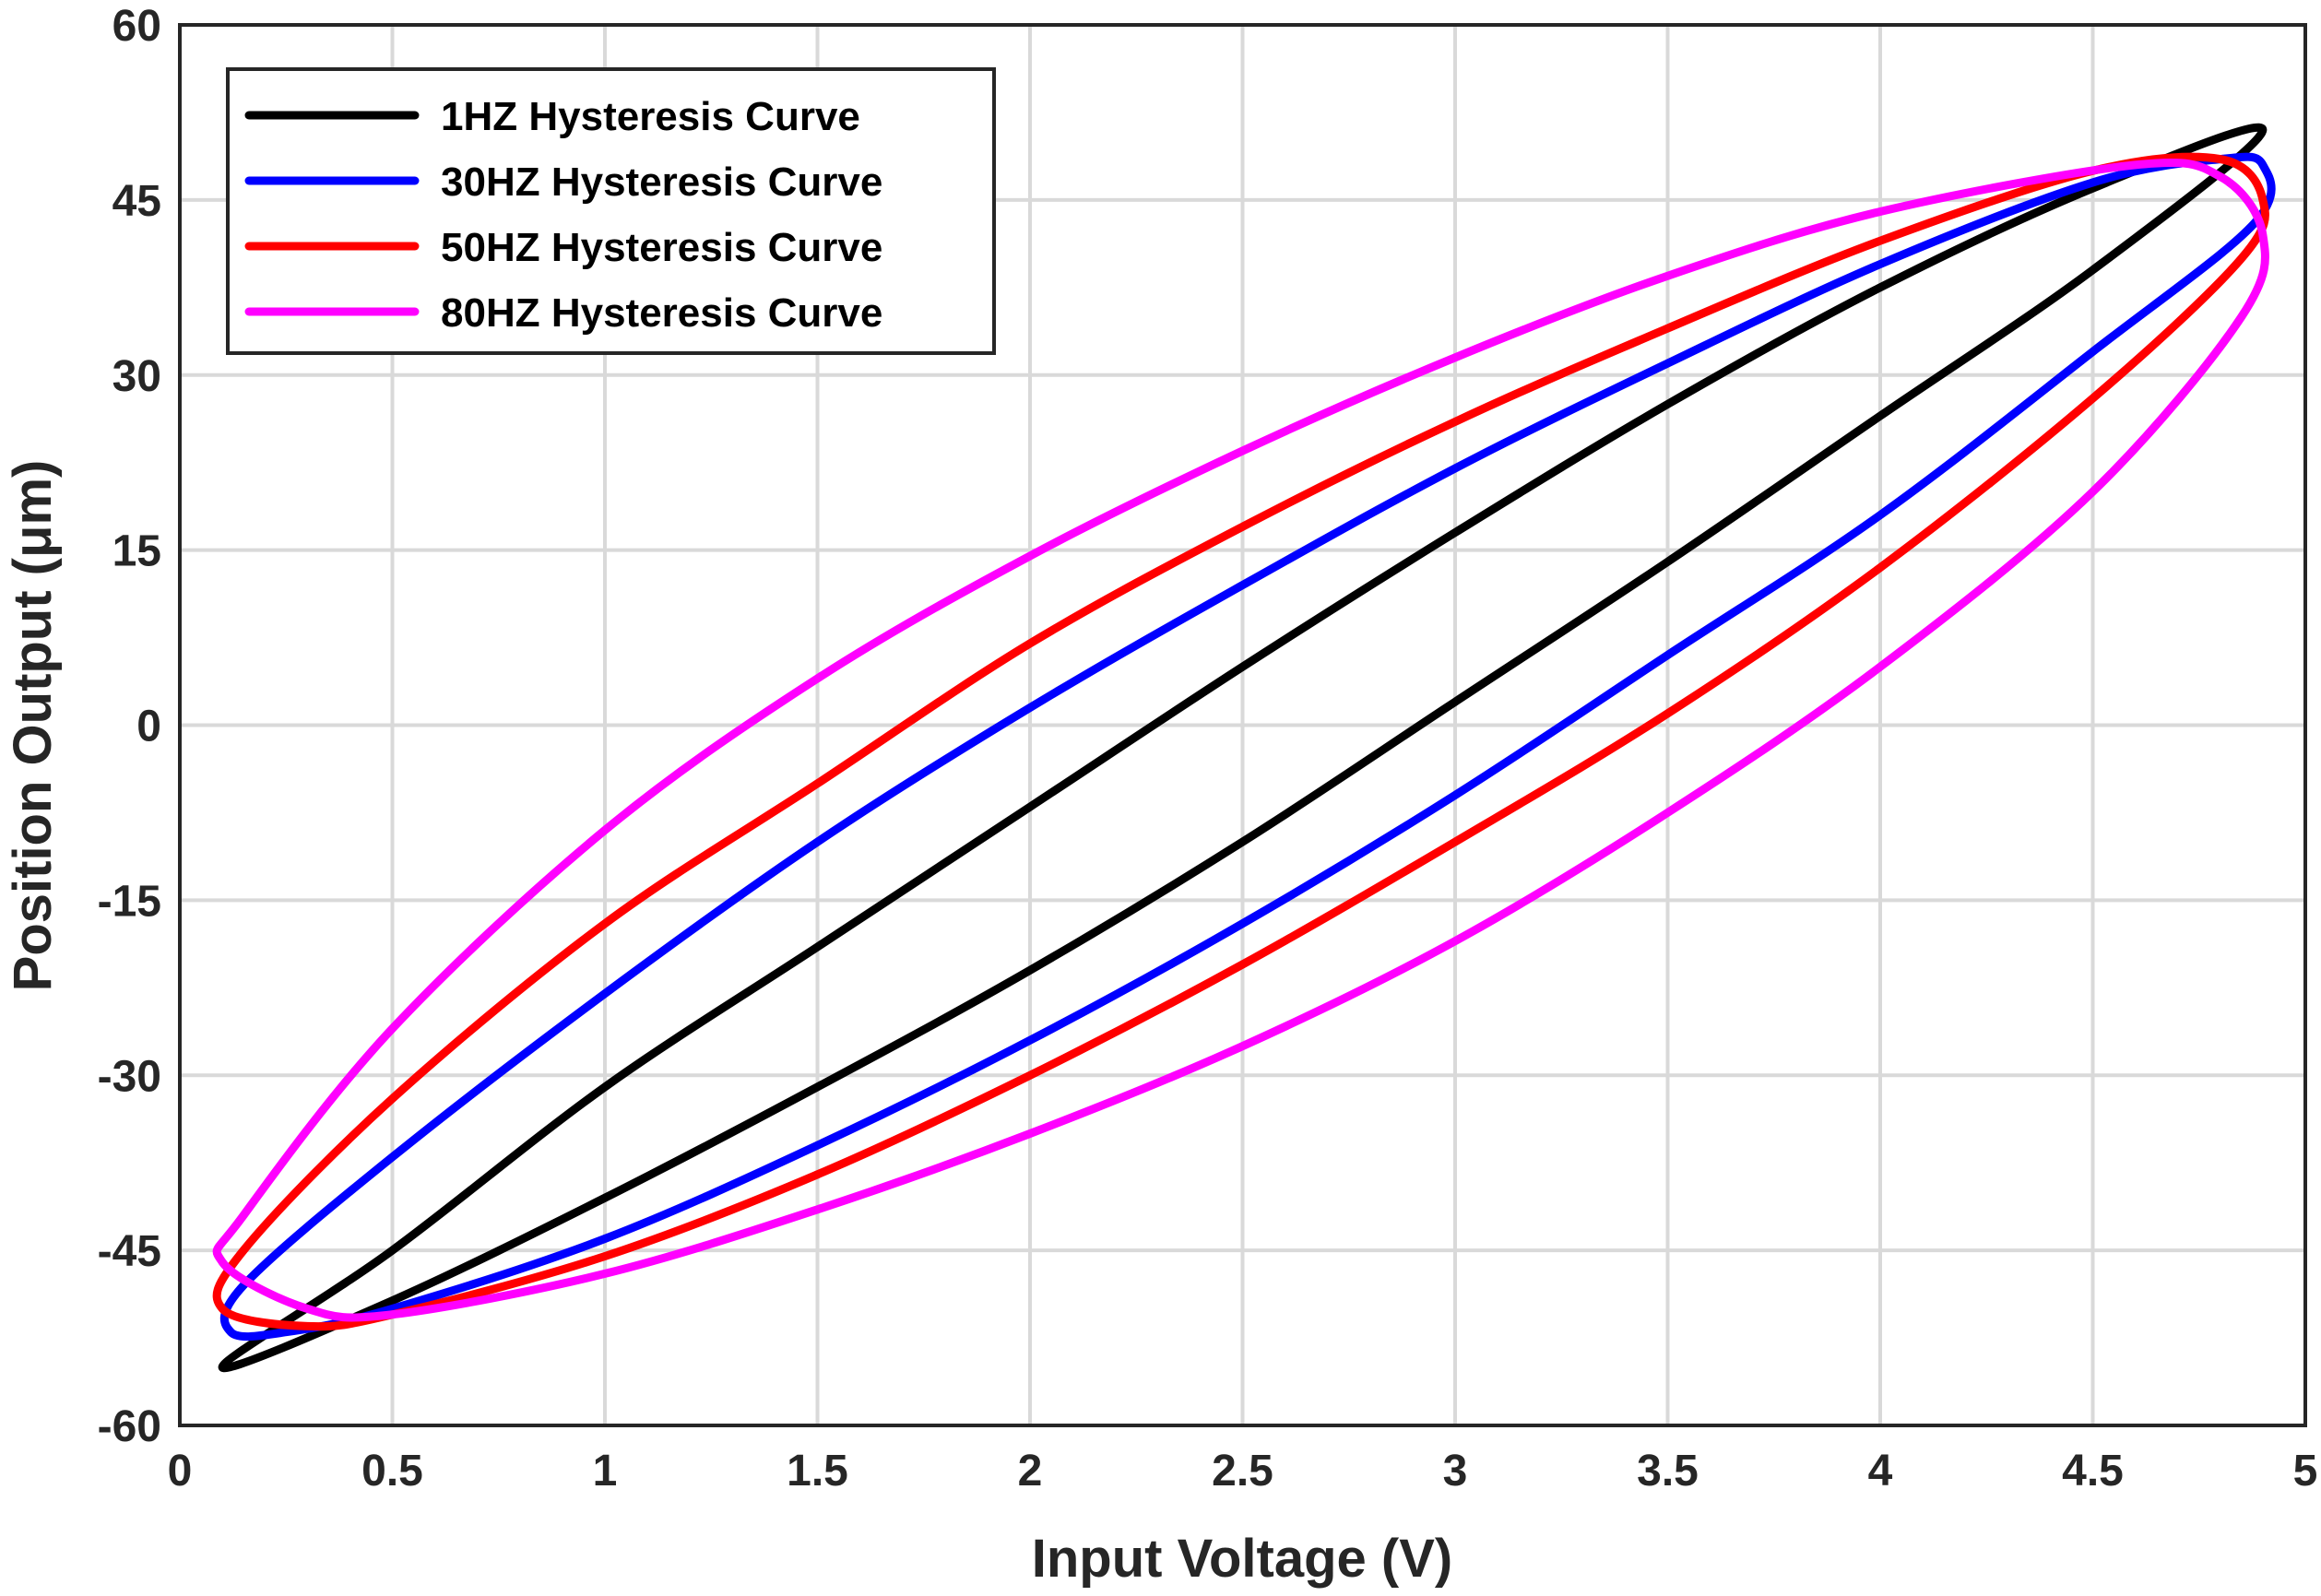 The height and width of the screenshot is (1596, 2321). What do you see at coordinates (136, 376) in the screenshot?
I see `y-tick-label: 30` at bounding box center [136, 376].